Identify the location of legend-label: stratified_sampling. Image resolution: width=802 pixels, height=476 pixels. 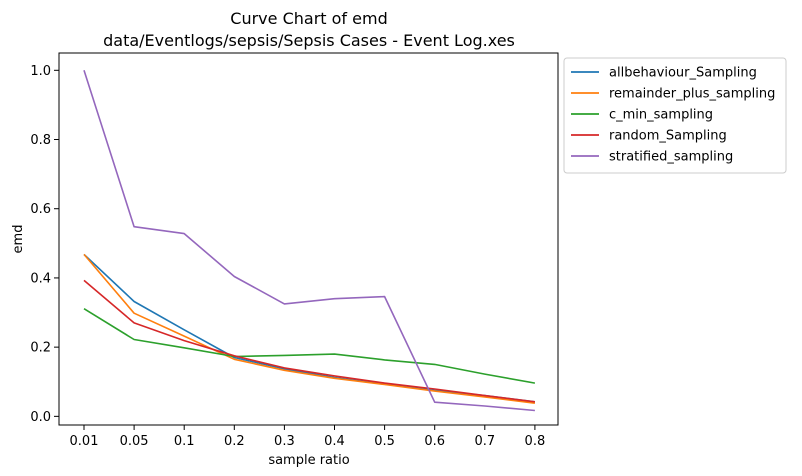
(671, 157).